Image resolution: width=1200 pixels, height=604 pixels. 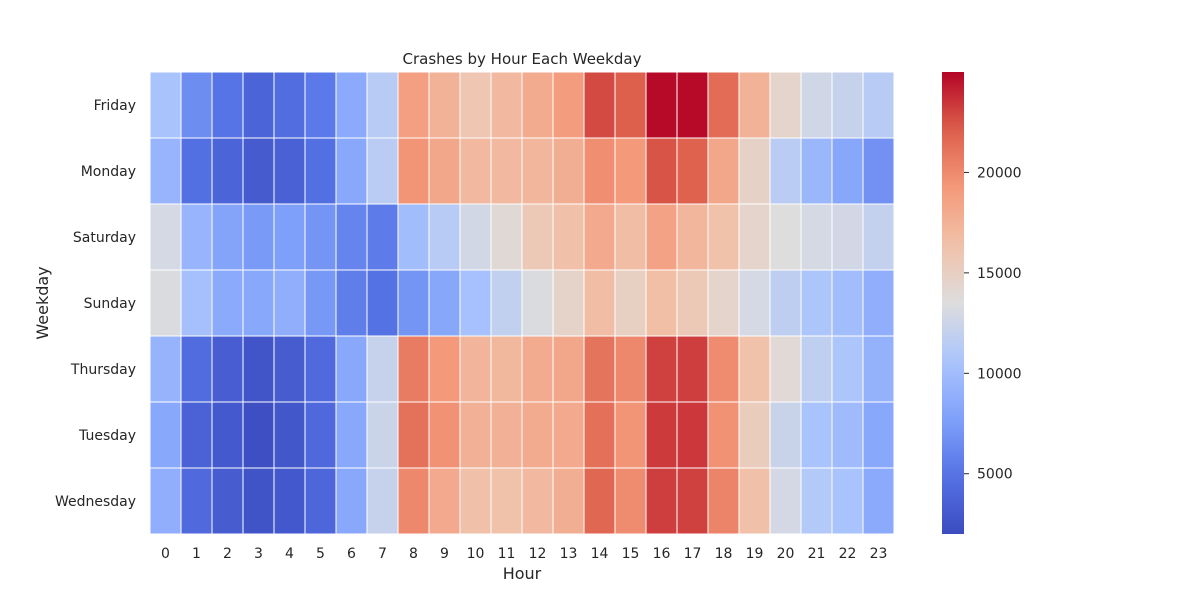 I want to click on x-tick-labels: 0 1 2 3 4 5 6 7 8 9 10 11 12 13 14 15 16 17 18 19 20 21 22 23, so click(x=524, y=554).